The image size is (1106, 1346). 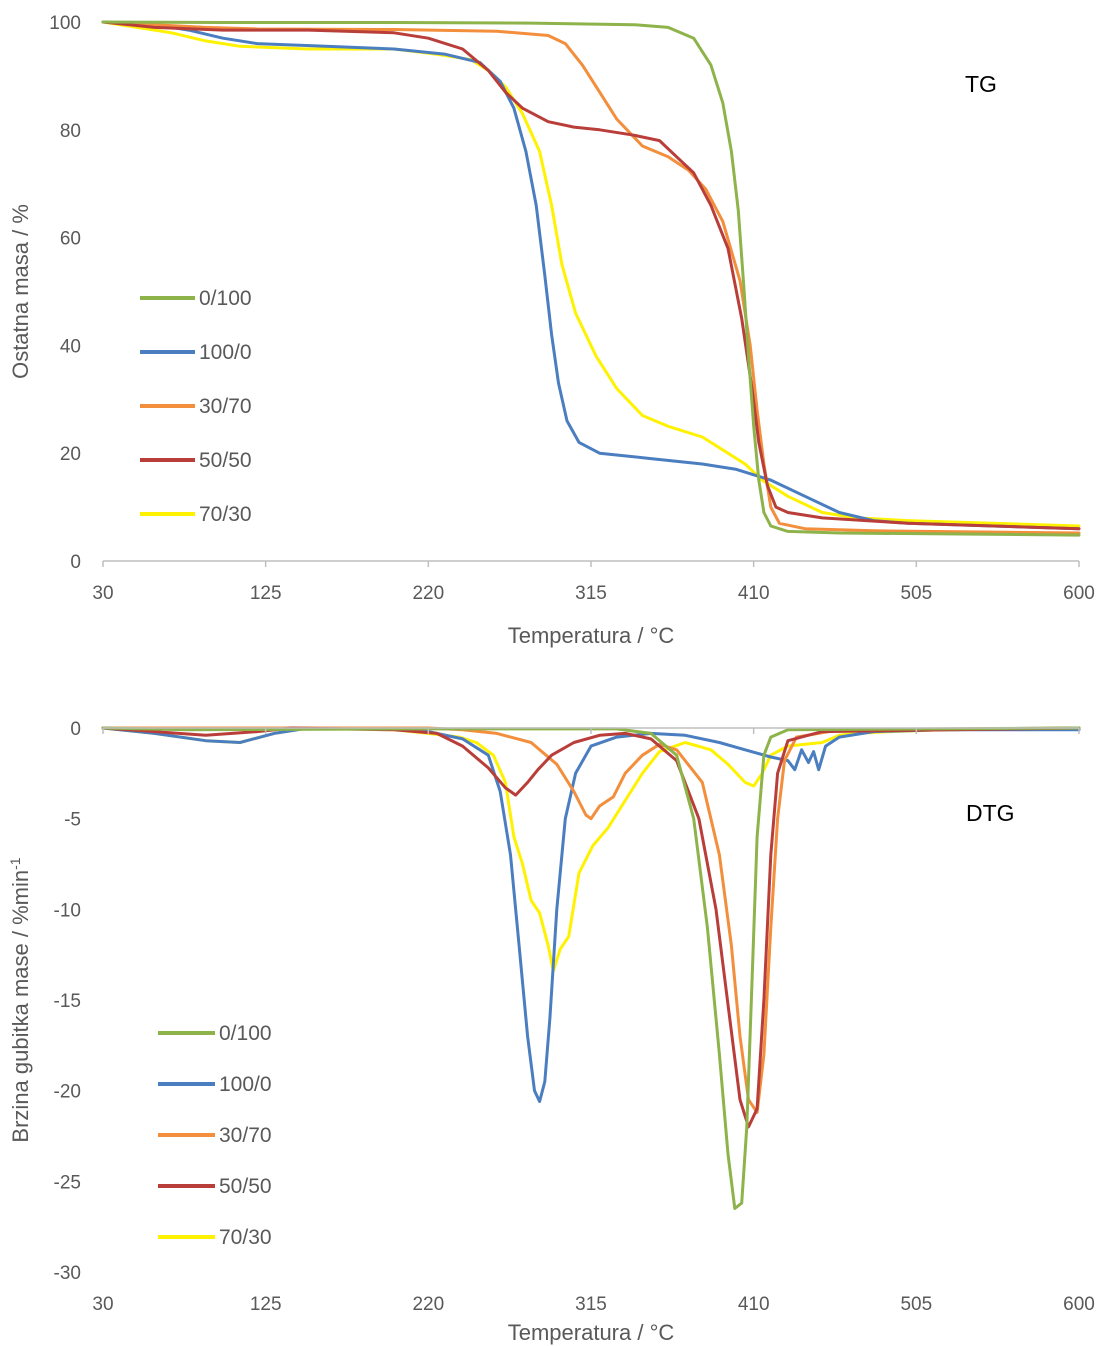 I want to click on dtg-y-tick-label: -10, so click(x=67, y=910).